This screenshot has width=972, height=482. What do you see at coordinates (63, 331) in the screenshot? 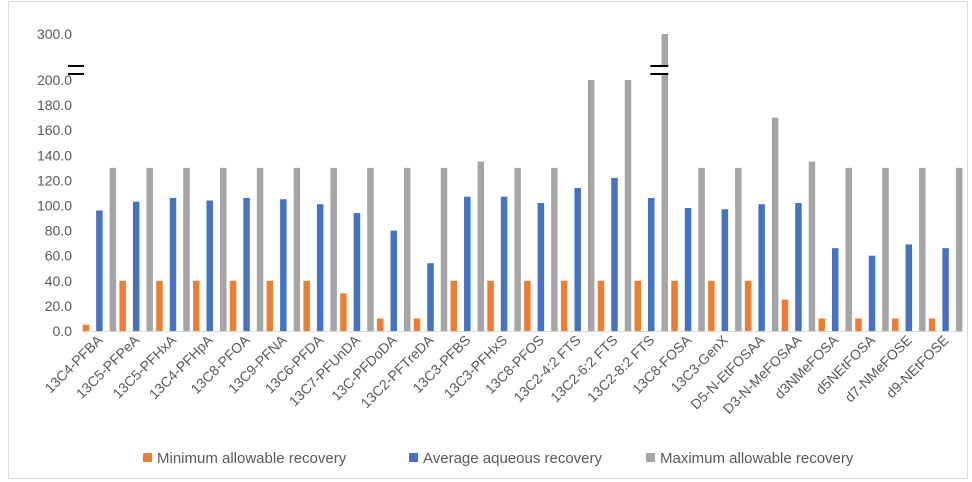
I see `y-tick-label: 0.0` at bounding box center [63, 331].